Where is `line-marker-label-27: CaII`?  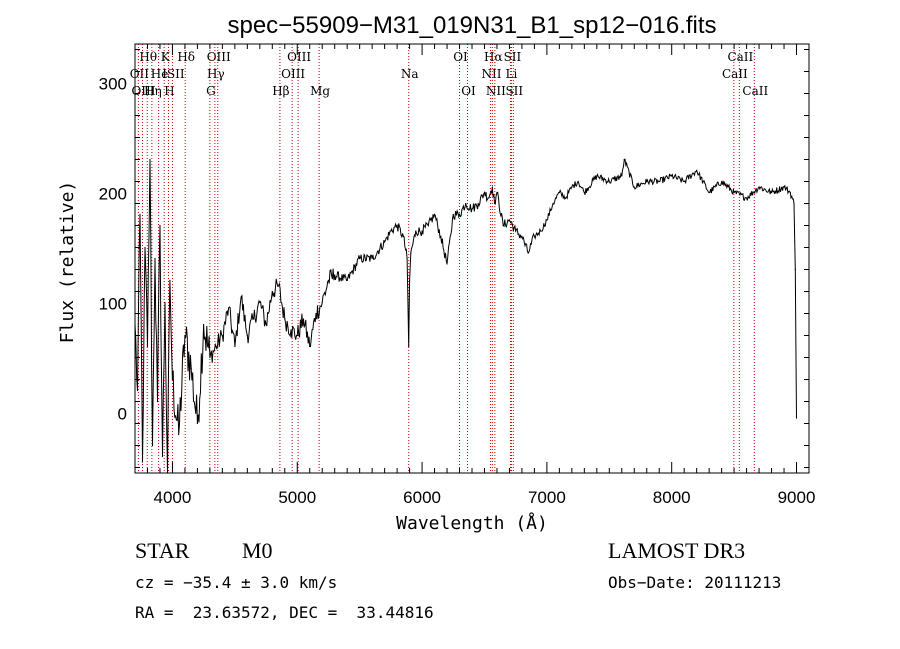
line-marker-label-27: CaII is located at coordinates (755, 91).